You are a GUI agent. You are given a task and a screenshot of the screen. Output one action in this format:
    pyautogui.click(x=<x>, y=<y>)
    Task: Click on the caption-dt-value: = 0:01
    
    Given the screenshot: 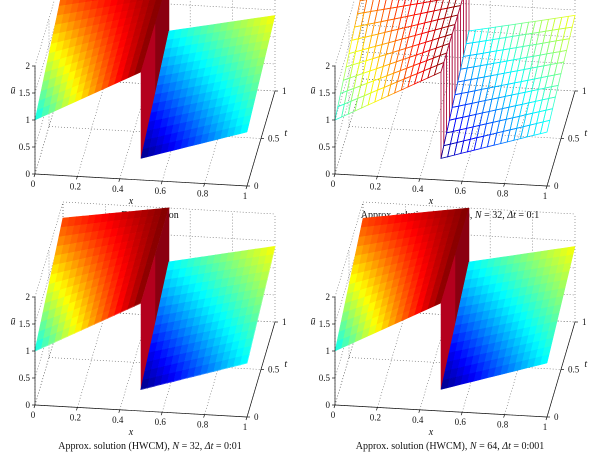 What is the action you would take?
    pyautogui.click(x=227, y=446)
    